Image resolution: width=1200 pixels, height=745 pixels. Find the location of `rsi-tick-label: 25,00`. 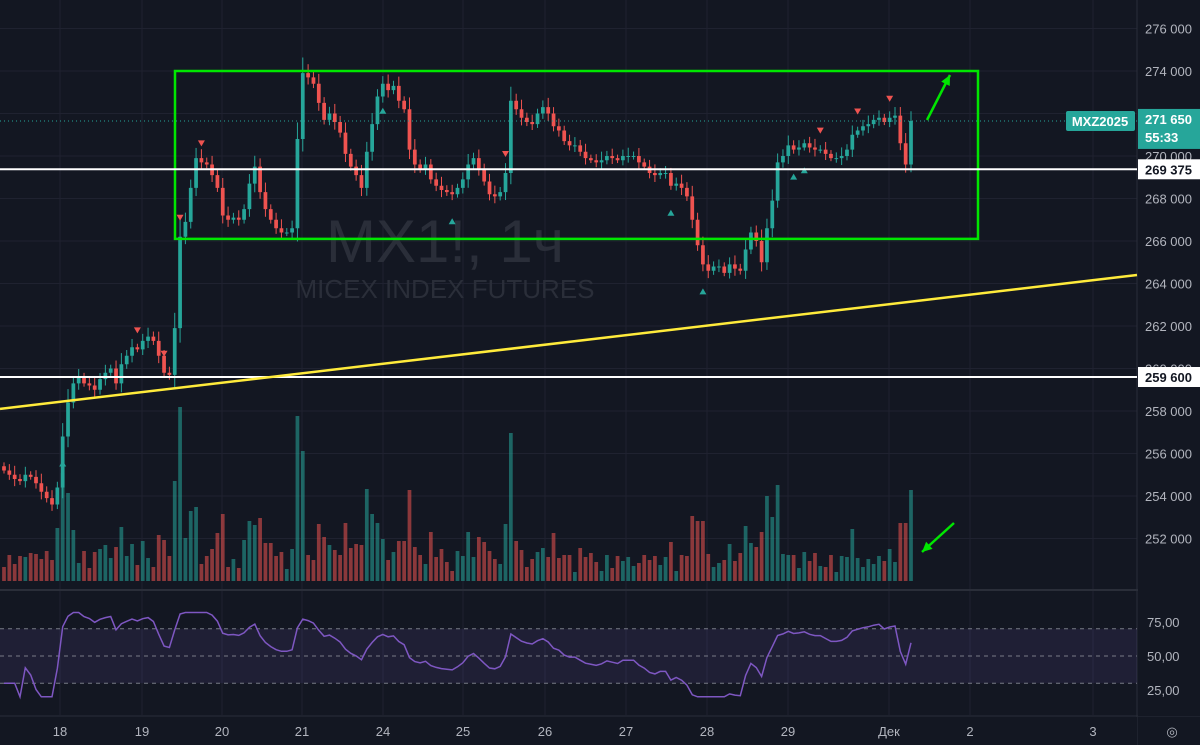

rsi-tick-label: 25,00 is located at coordinates (1163, 690).